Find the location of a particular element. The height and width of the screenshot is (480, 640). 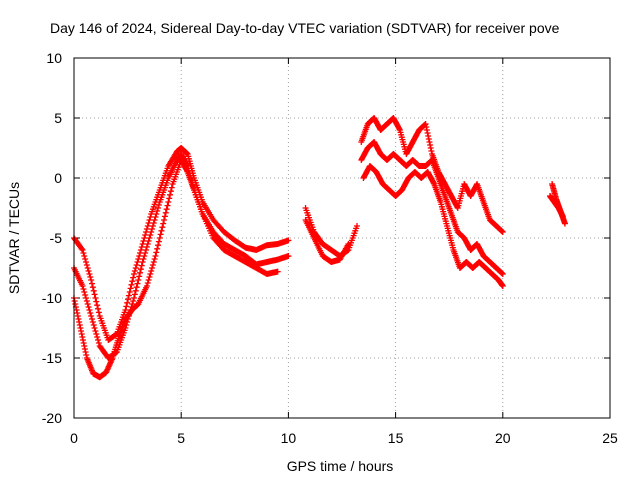

y-tick-label: 5 is located at coordinates (58, 118).